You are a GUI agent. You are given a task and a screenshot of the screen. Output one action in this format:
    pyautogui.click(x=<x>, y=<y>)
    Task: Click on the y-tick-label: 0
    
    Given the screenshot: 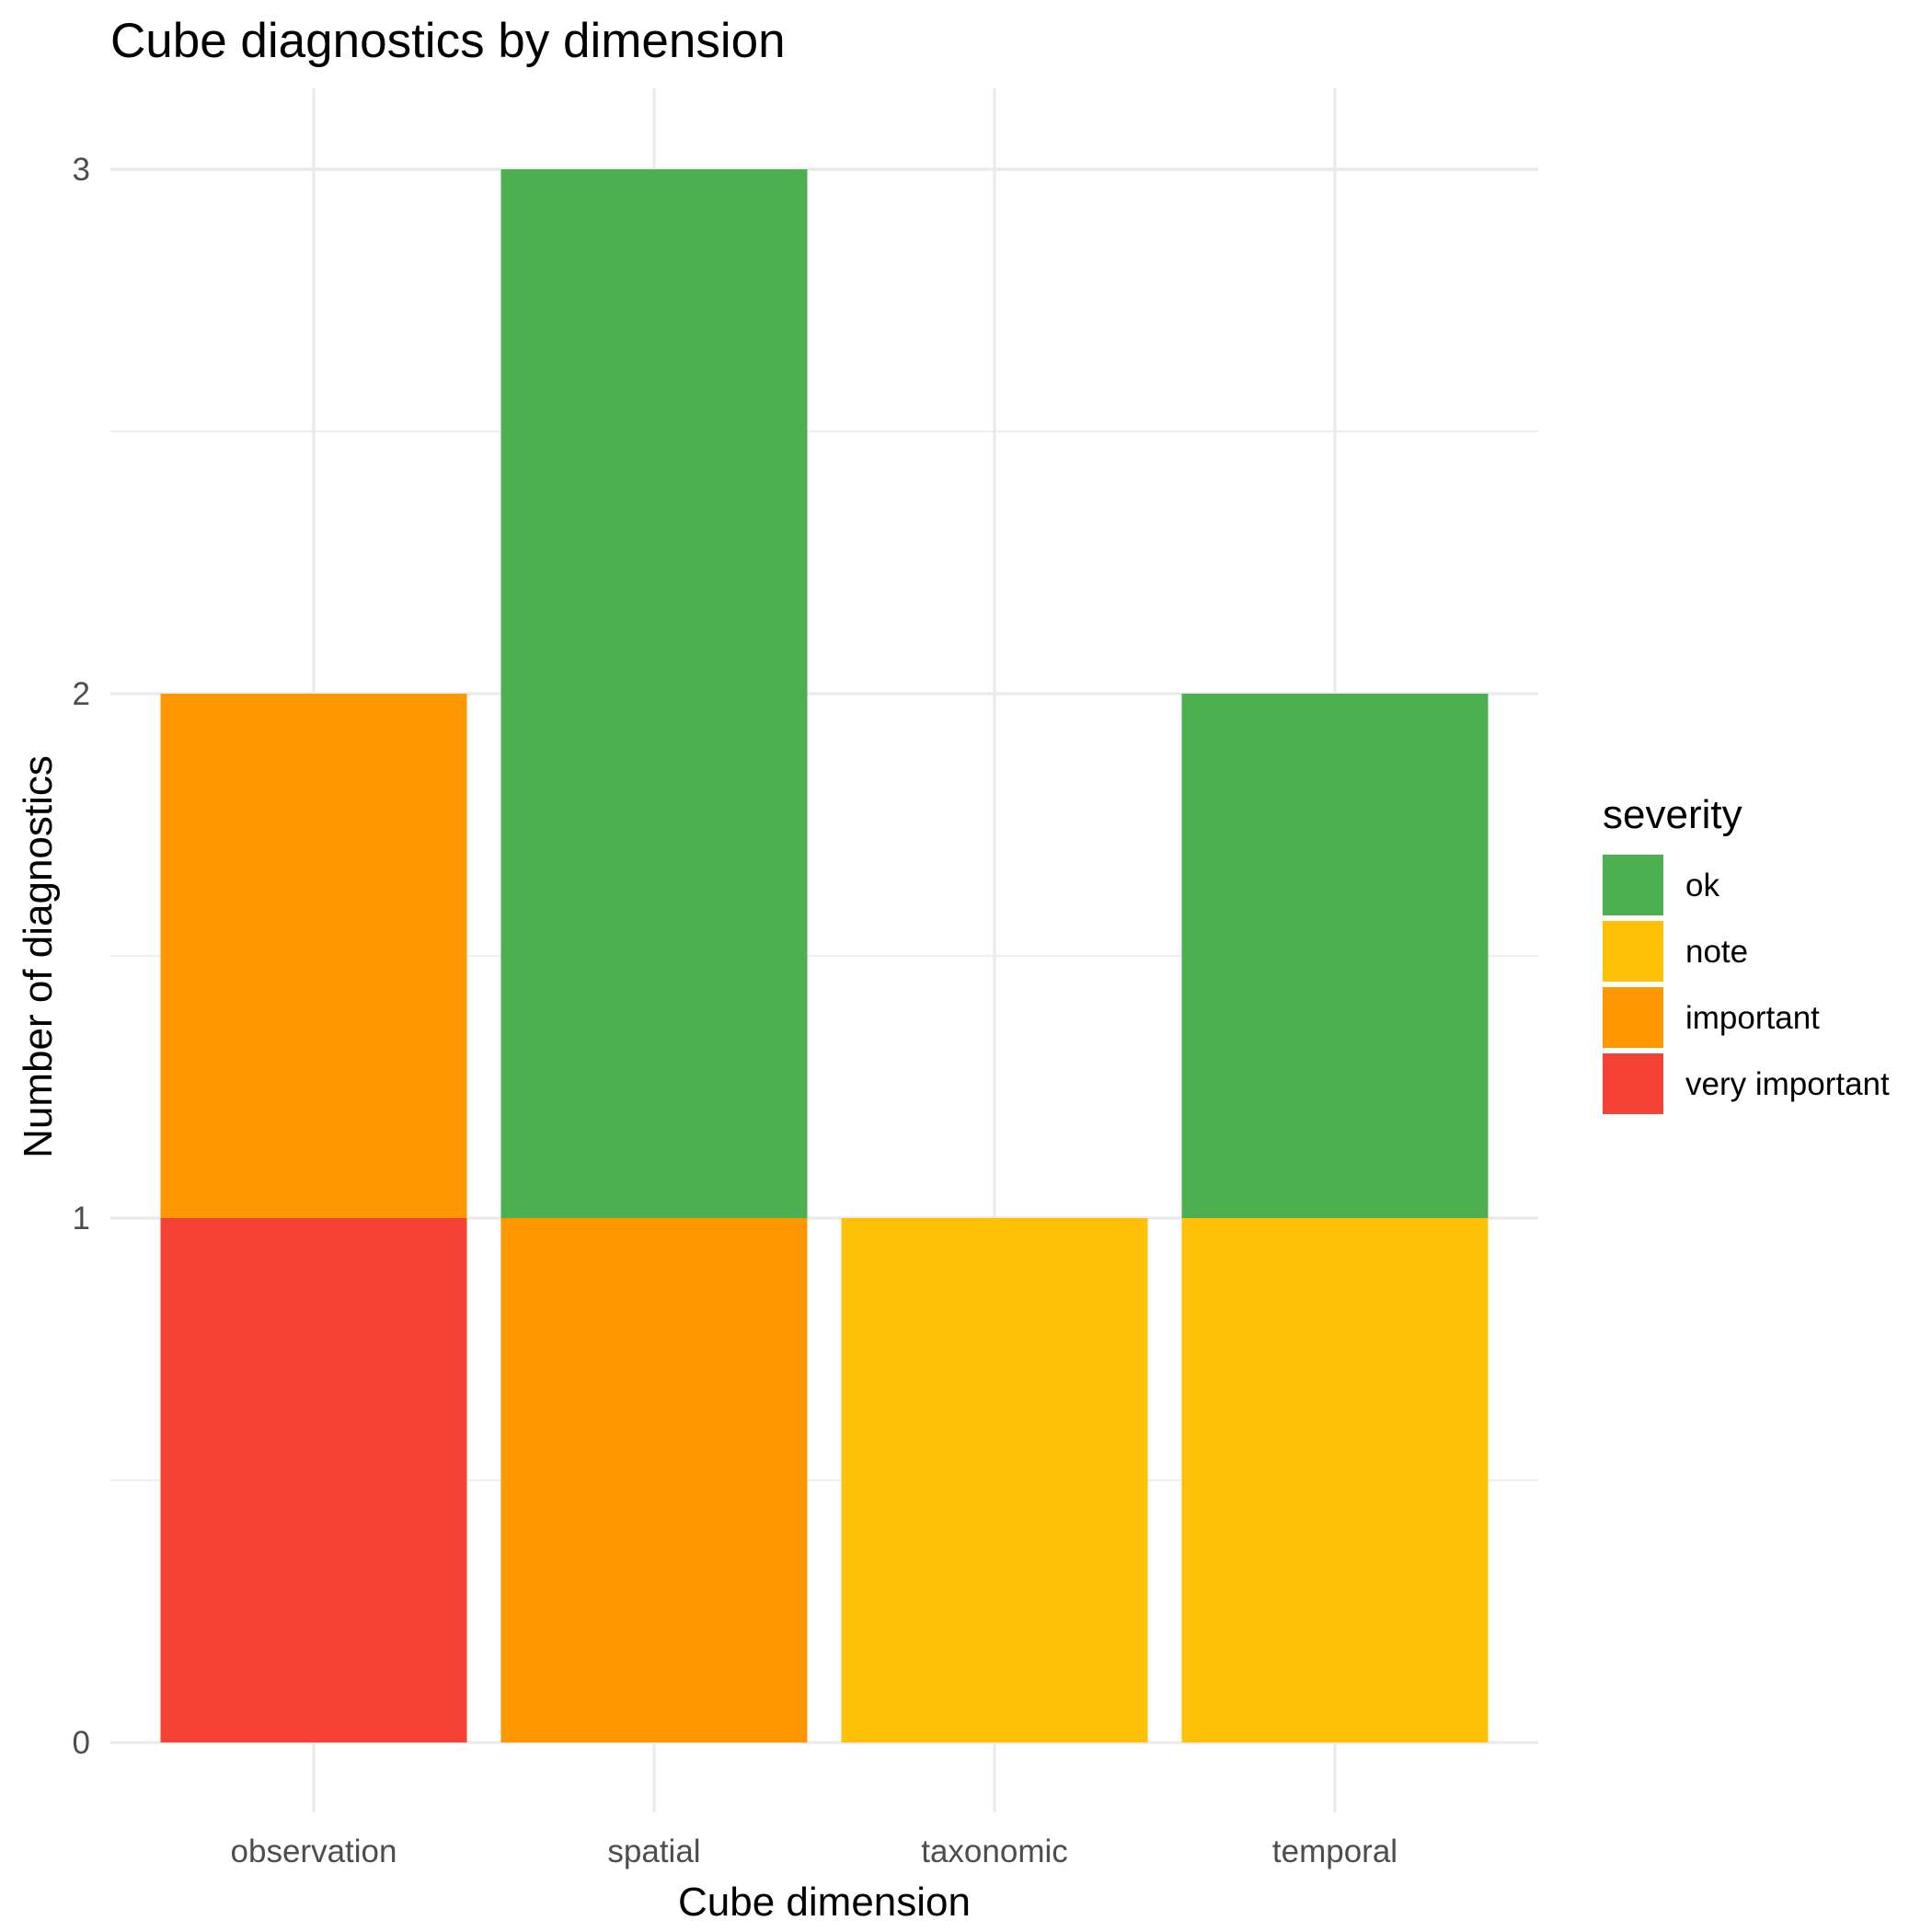 What is the action you would take?
    pyautogui.click(x=81, y=1743)
    